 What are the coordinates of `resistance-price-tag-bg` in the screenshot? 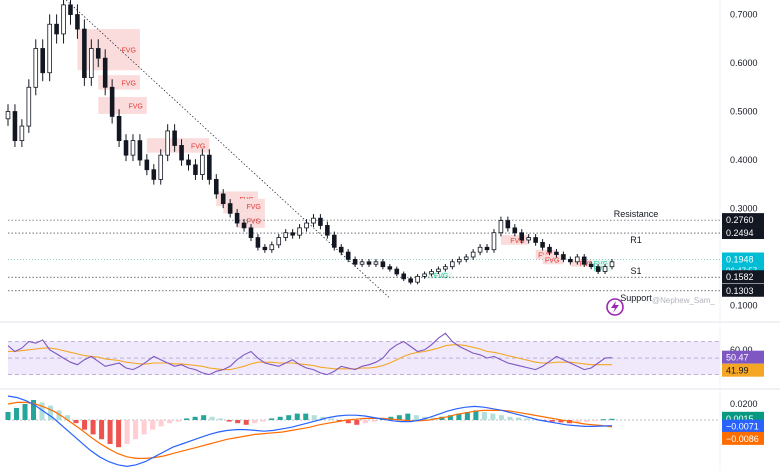 It's located at (743, 220).